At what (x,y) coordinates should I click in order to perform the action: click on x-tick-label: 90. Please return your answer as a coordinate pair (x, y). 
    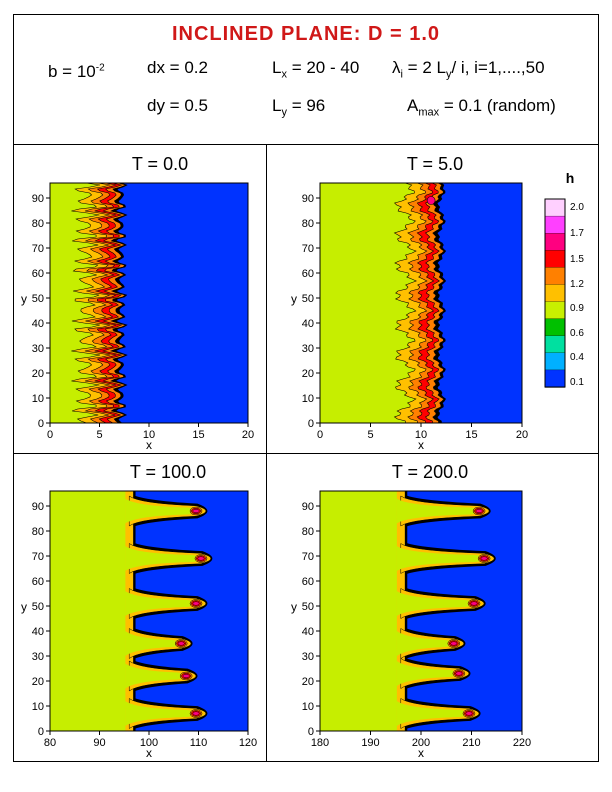
    Looking at the image, I should click on (99, 743).